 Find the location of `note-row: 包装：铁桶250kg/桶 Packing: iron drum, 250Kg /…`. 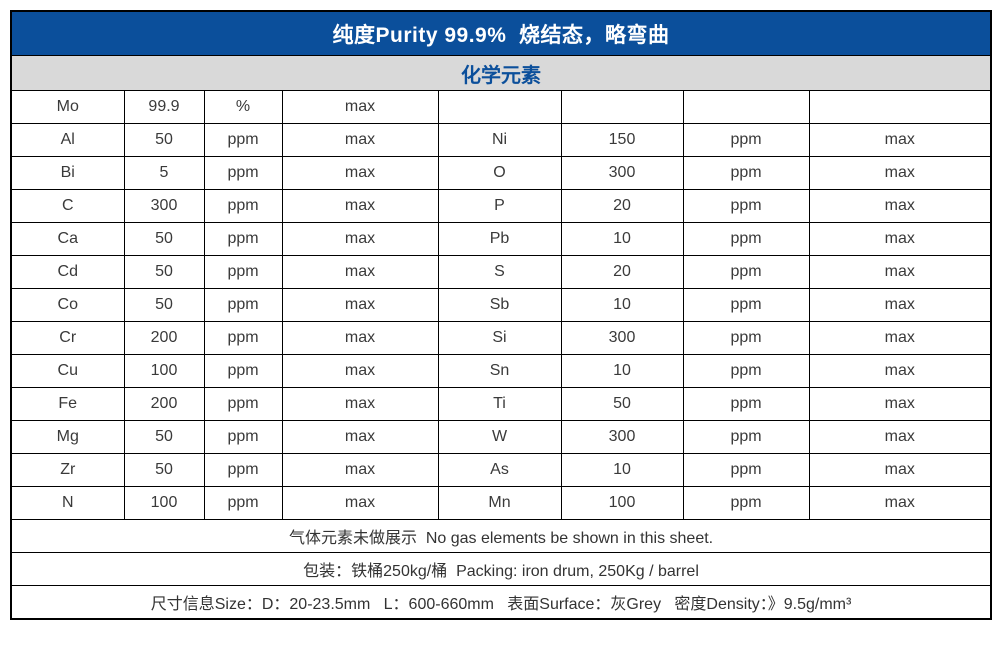

note-row: 包装：铁桶250kg/桶 Packing: iron drum, 250Kg /… is located at coordinates (501, 569).